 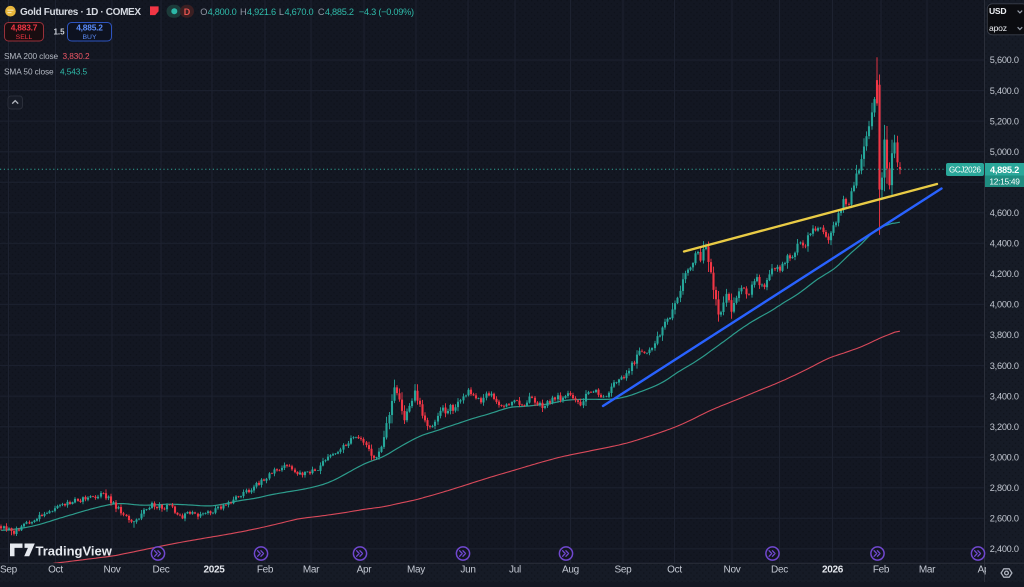 I want to click on svg-text: 2026, so click(x=833, y=570).